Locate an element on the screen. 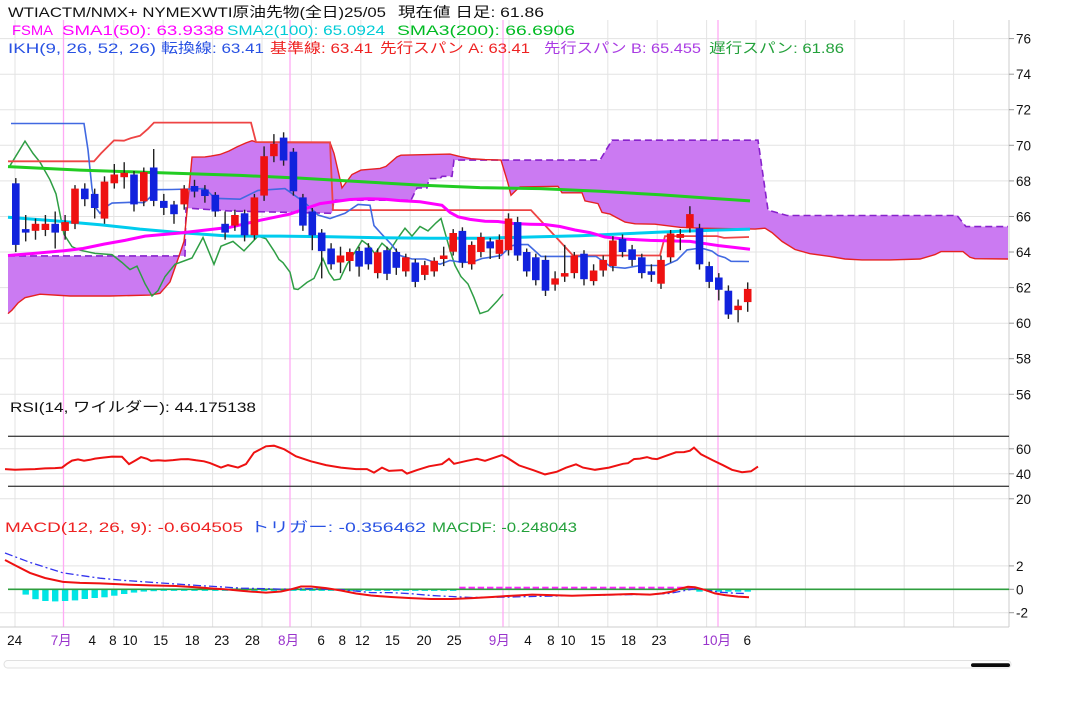  svg-text: 25 is located at coordinates (454, 640).